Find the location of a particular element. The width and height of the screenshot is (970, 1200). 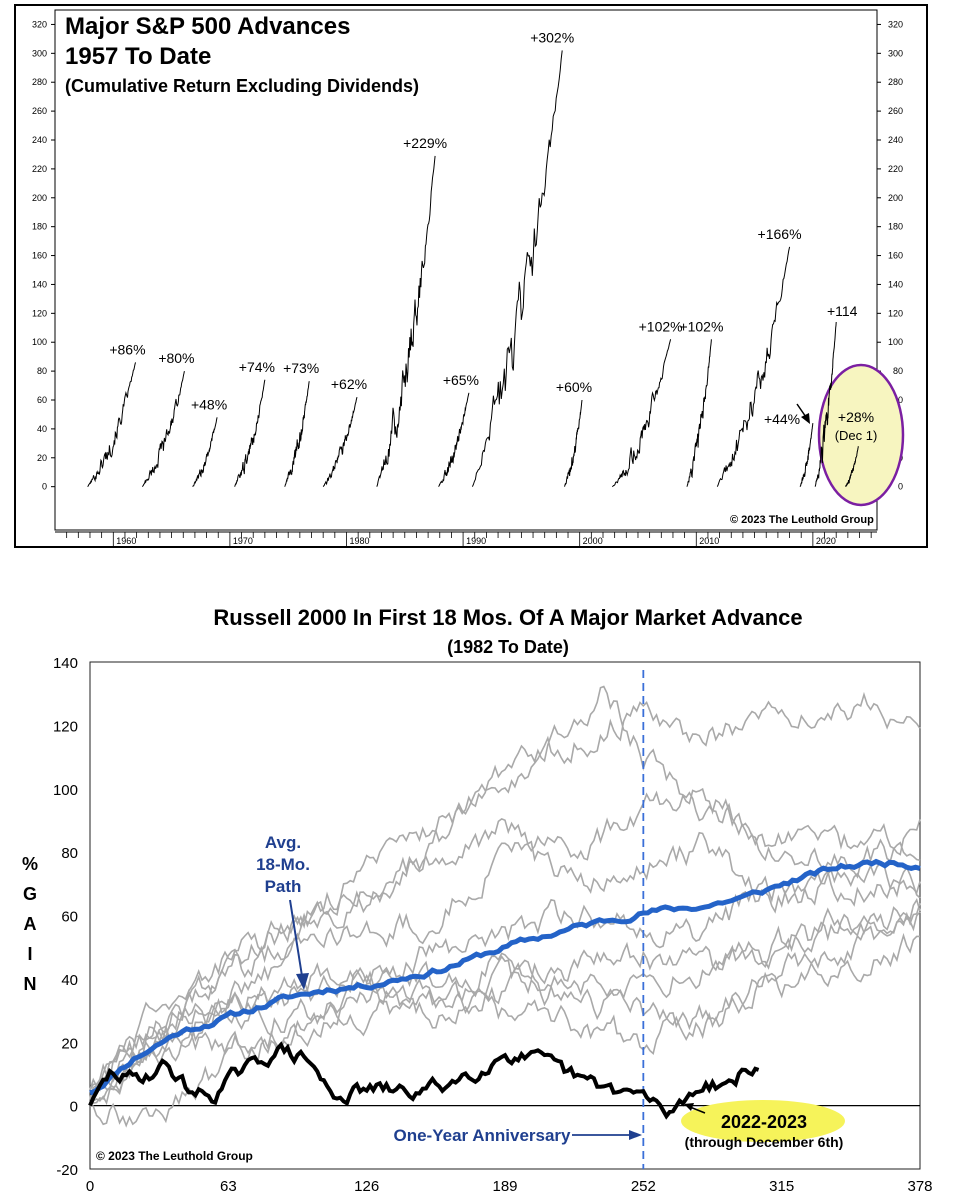

chart1-peak-label: +74% is located at coordinates (257, 367).